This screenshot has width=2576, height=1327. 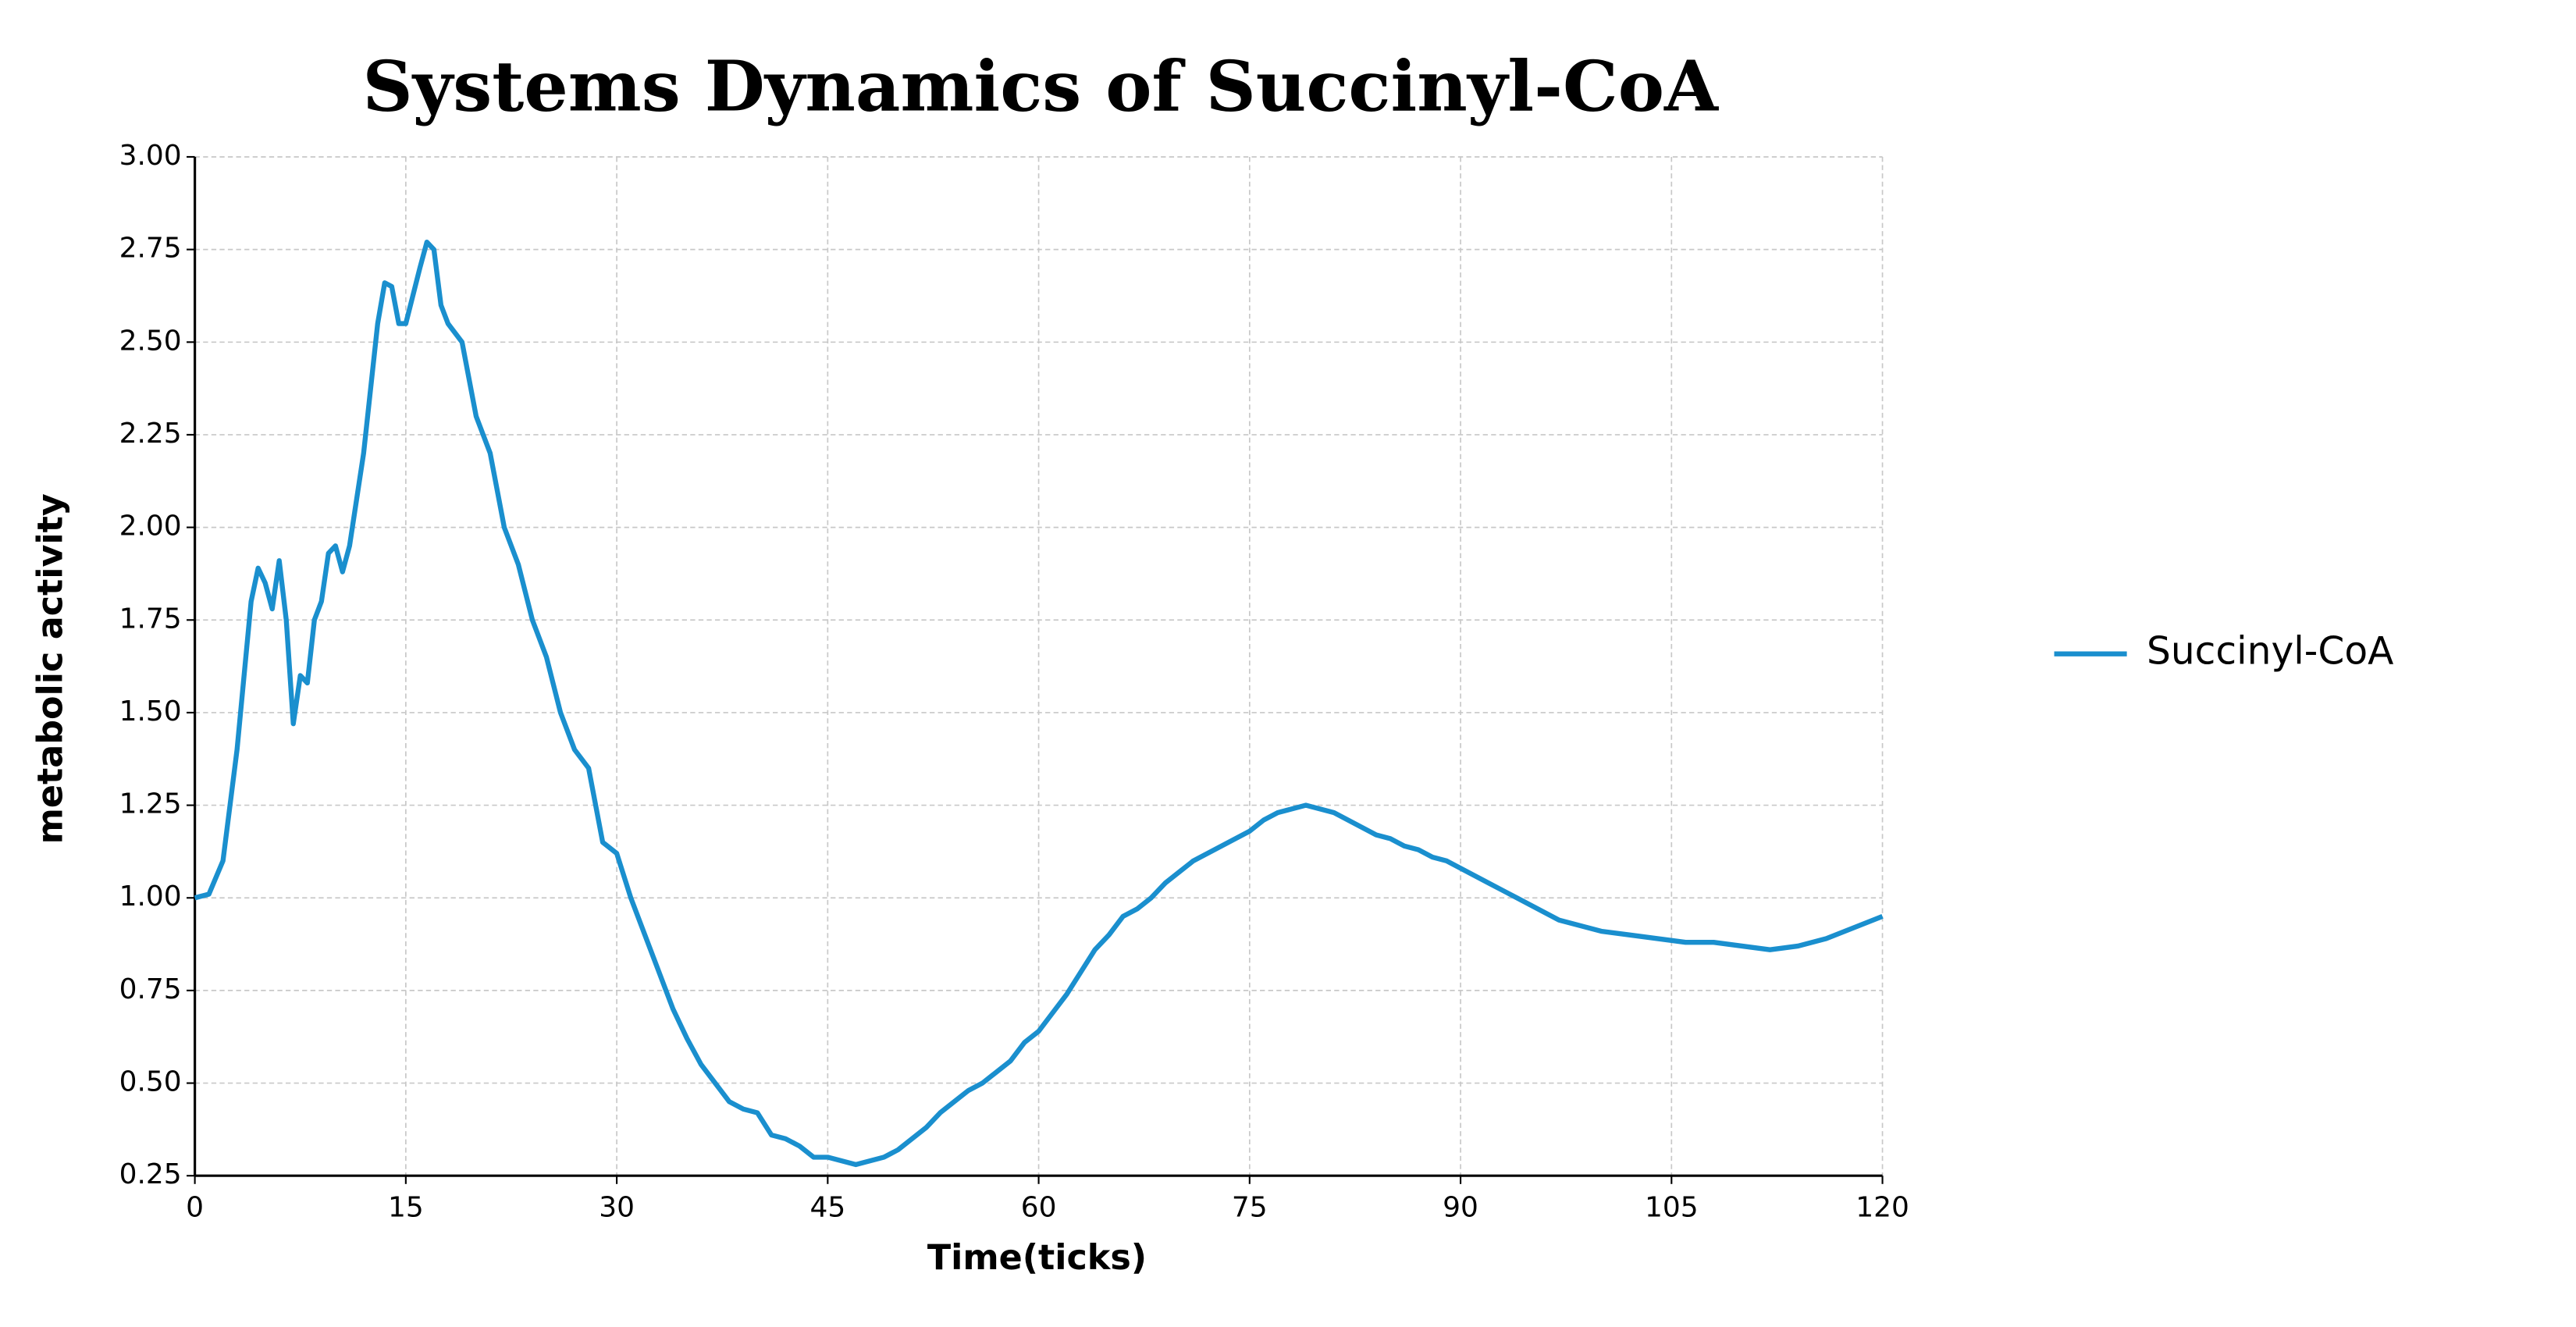 I want to click on y-tick-label: 0.25, so click(x=150, y=1174).